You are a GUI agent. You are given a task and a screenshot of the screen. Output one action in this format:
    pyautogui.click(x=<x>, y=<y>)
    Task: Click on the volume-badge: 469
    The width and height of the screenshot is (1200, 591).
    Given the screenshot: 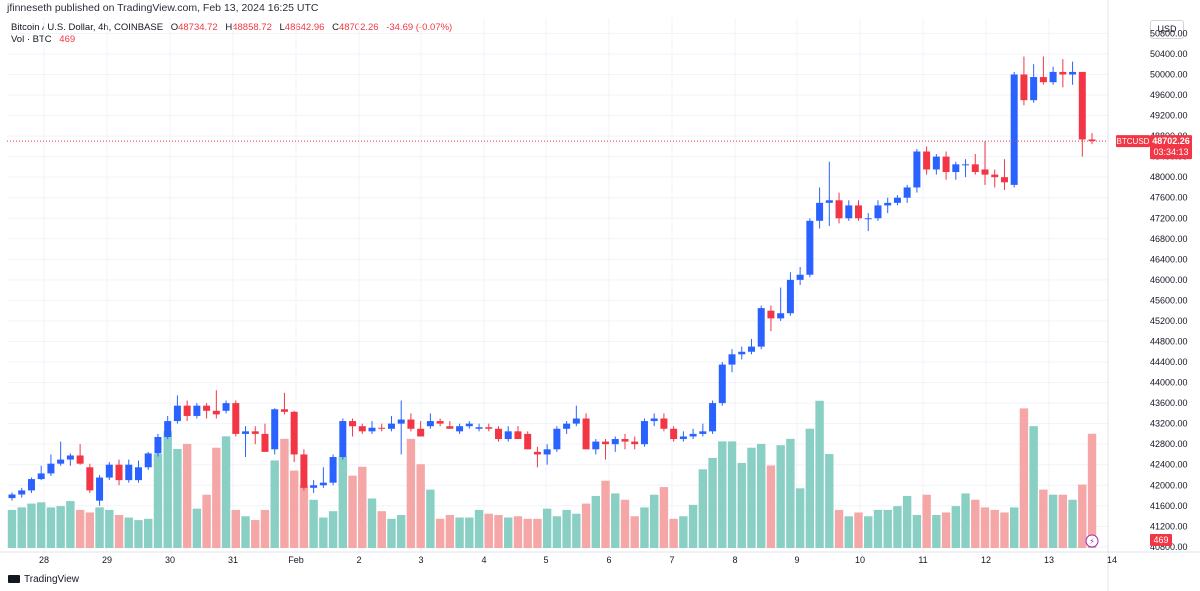 What is the action you would take?
    pyautogui.click(x=1160, y=540)
    